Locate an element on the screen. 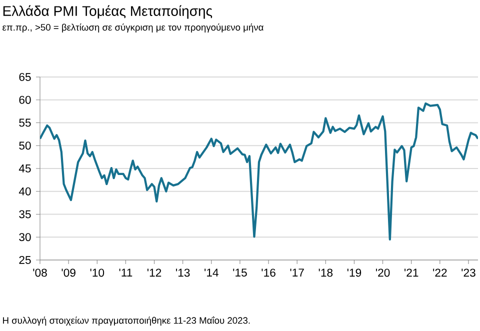 The image size is (480, 331). y-tick-label: 65 is located at coordinates (25, 76).